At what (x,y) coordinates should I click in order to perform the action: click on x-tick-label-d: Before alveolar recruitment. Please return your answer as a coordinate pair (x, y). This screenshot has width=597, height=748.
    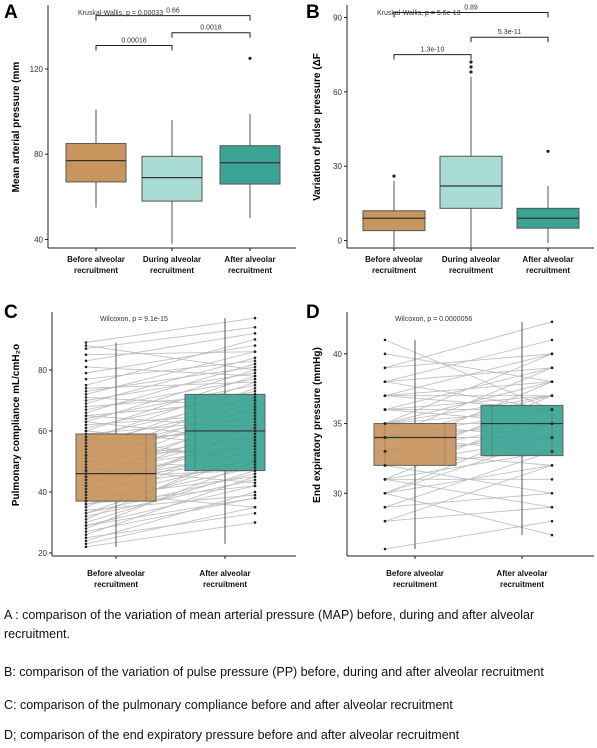
    Looking at the image, I should click on (415, 579).